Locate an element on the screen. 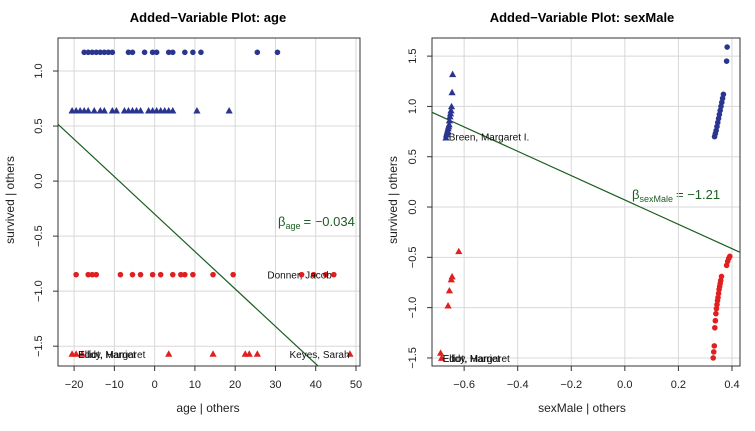  x-tick-label: −0.4 is located at coordinates (518, 385).